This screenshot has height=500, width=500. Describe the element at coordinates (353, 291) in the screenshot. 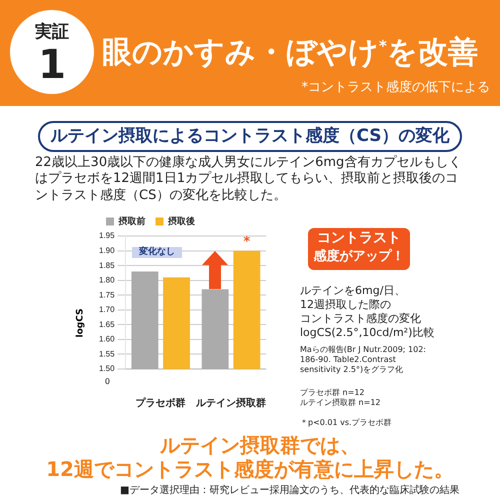

I see `text: ルテインを6mg/日、` at that location.